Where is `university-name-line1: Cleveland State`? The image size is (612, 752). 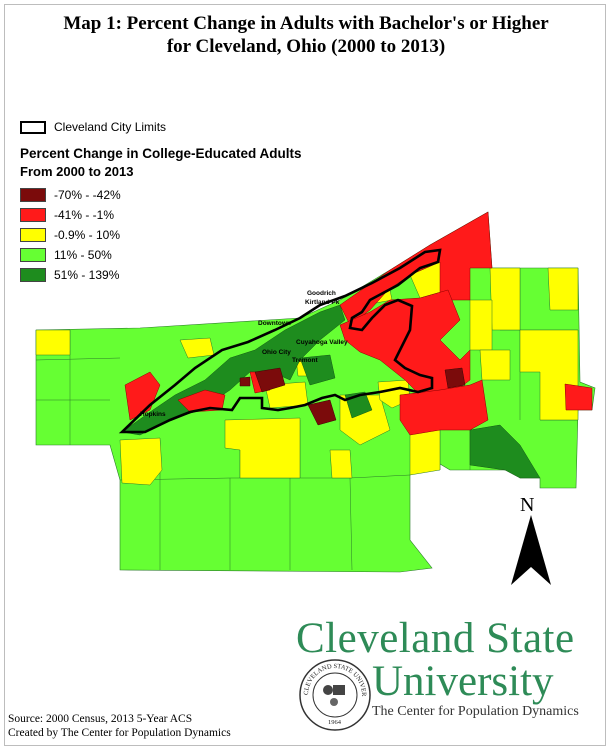
university-name-line1: Cleveland State is located at coordinates (435, 638).